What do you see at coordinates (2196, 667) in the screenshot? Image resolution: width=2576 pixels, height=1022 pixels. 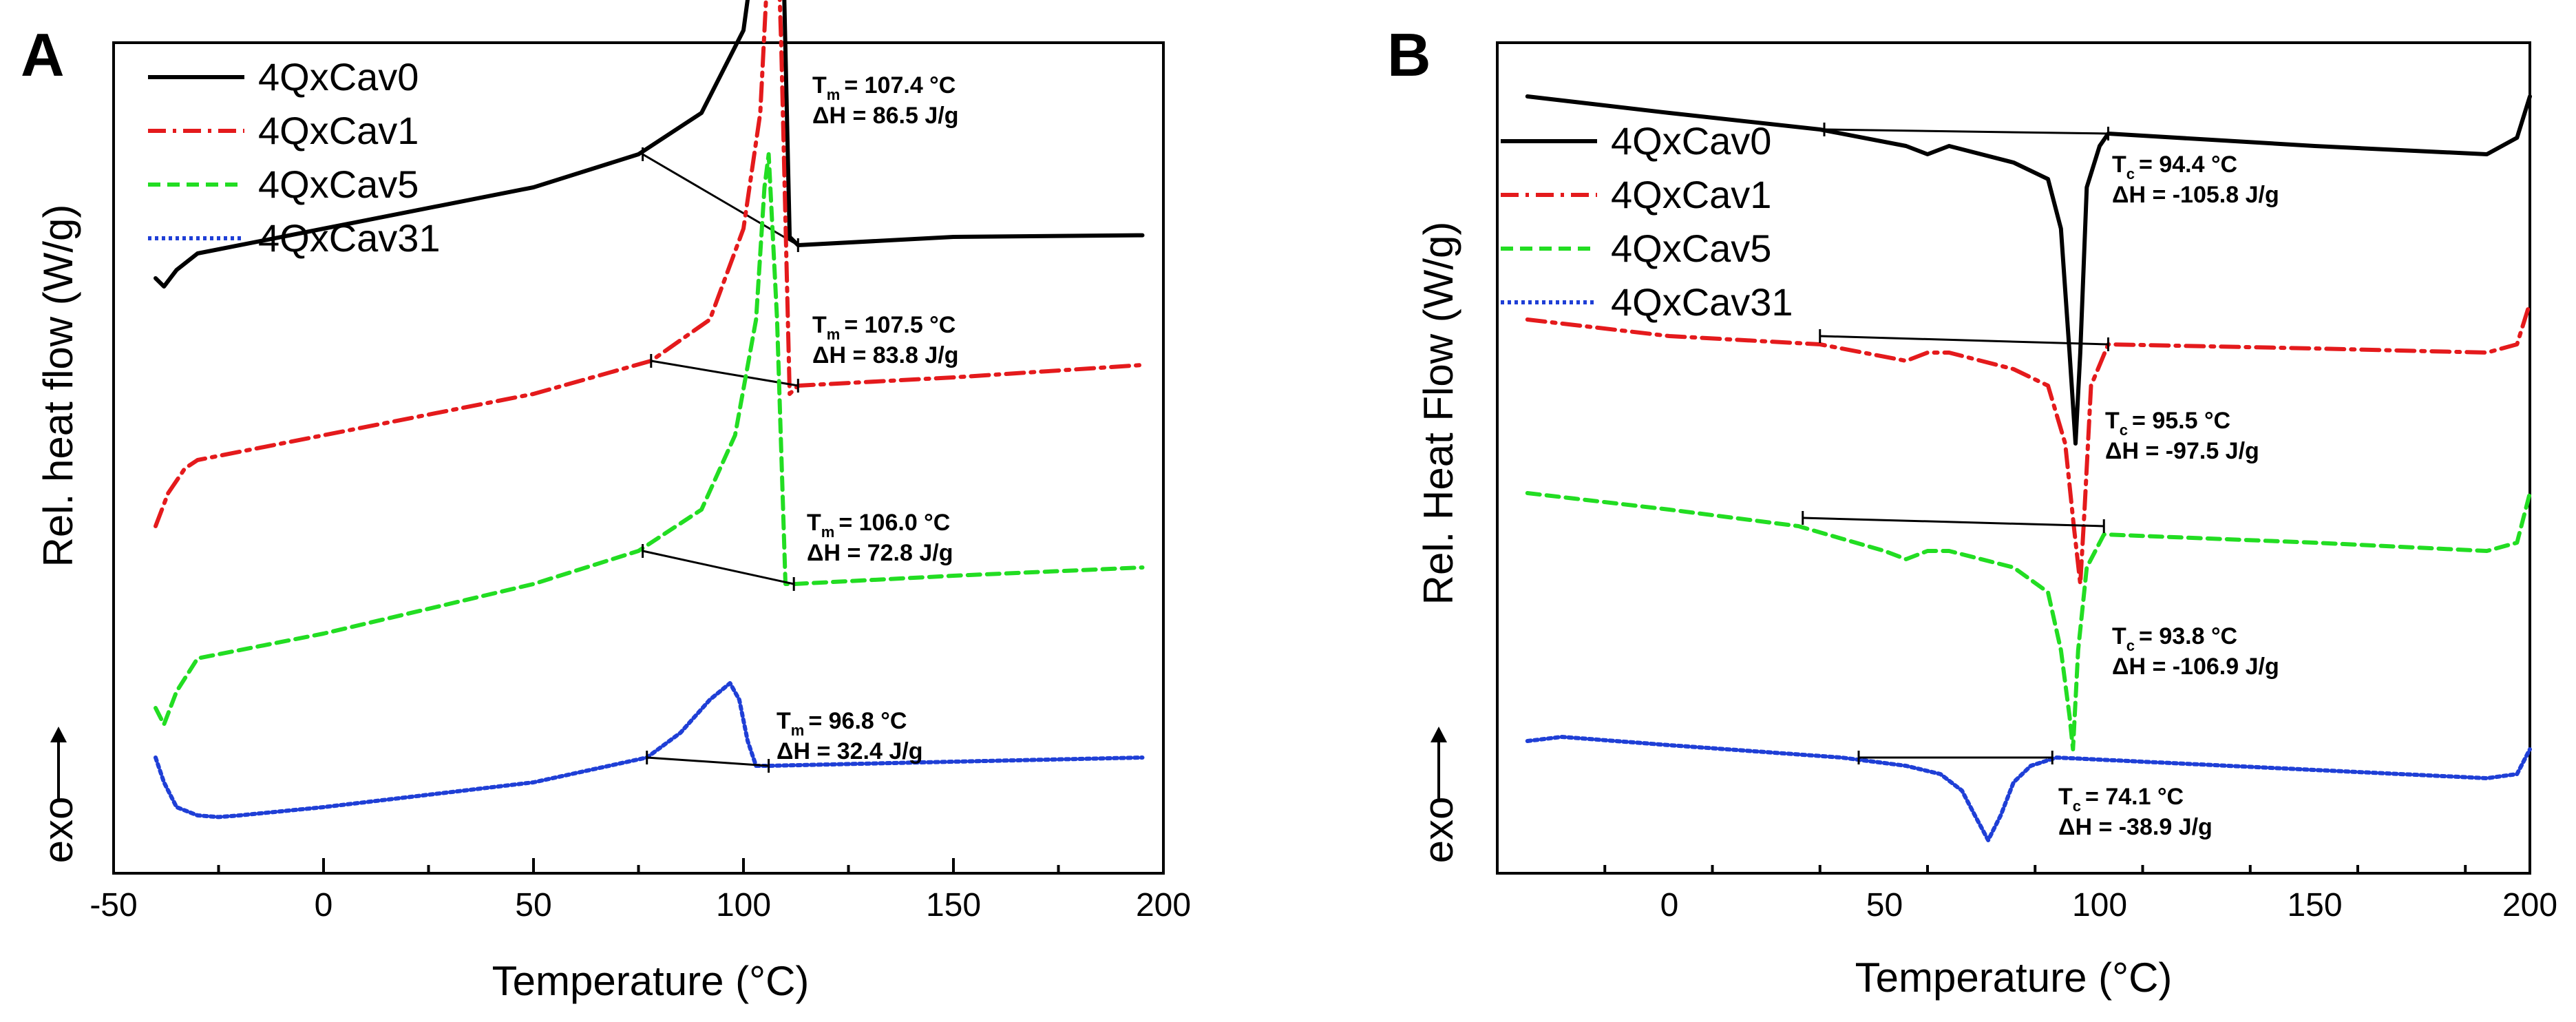 I see `annotation-enthalpy-4qxcav5: ΔH = -106.9 J/g` at bounding box center [2196, 667].